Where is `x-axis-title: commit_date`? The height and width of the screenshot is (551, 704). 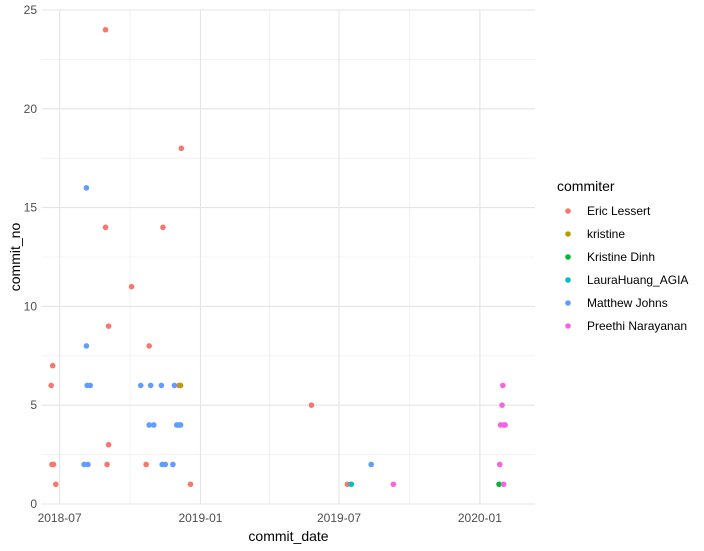
x-axis-title: commit_date is located at coordinates (288, 536).